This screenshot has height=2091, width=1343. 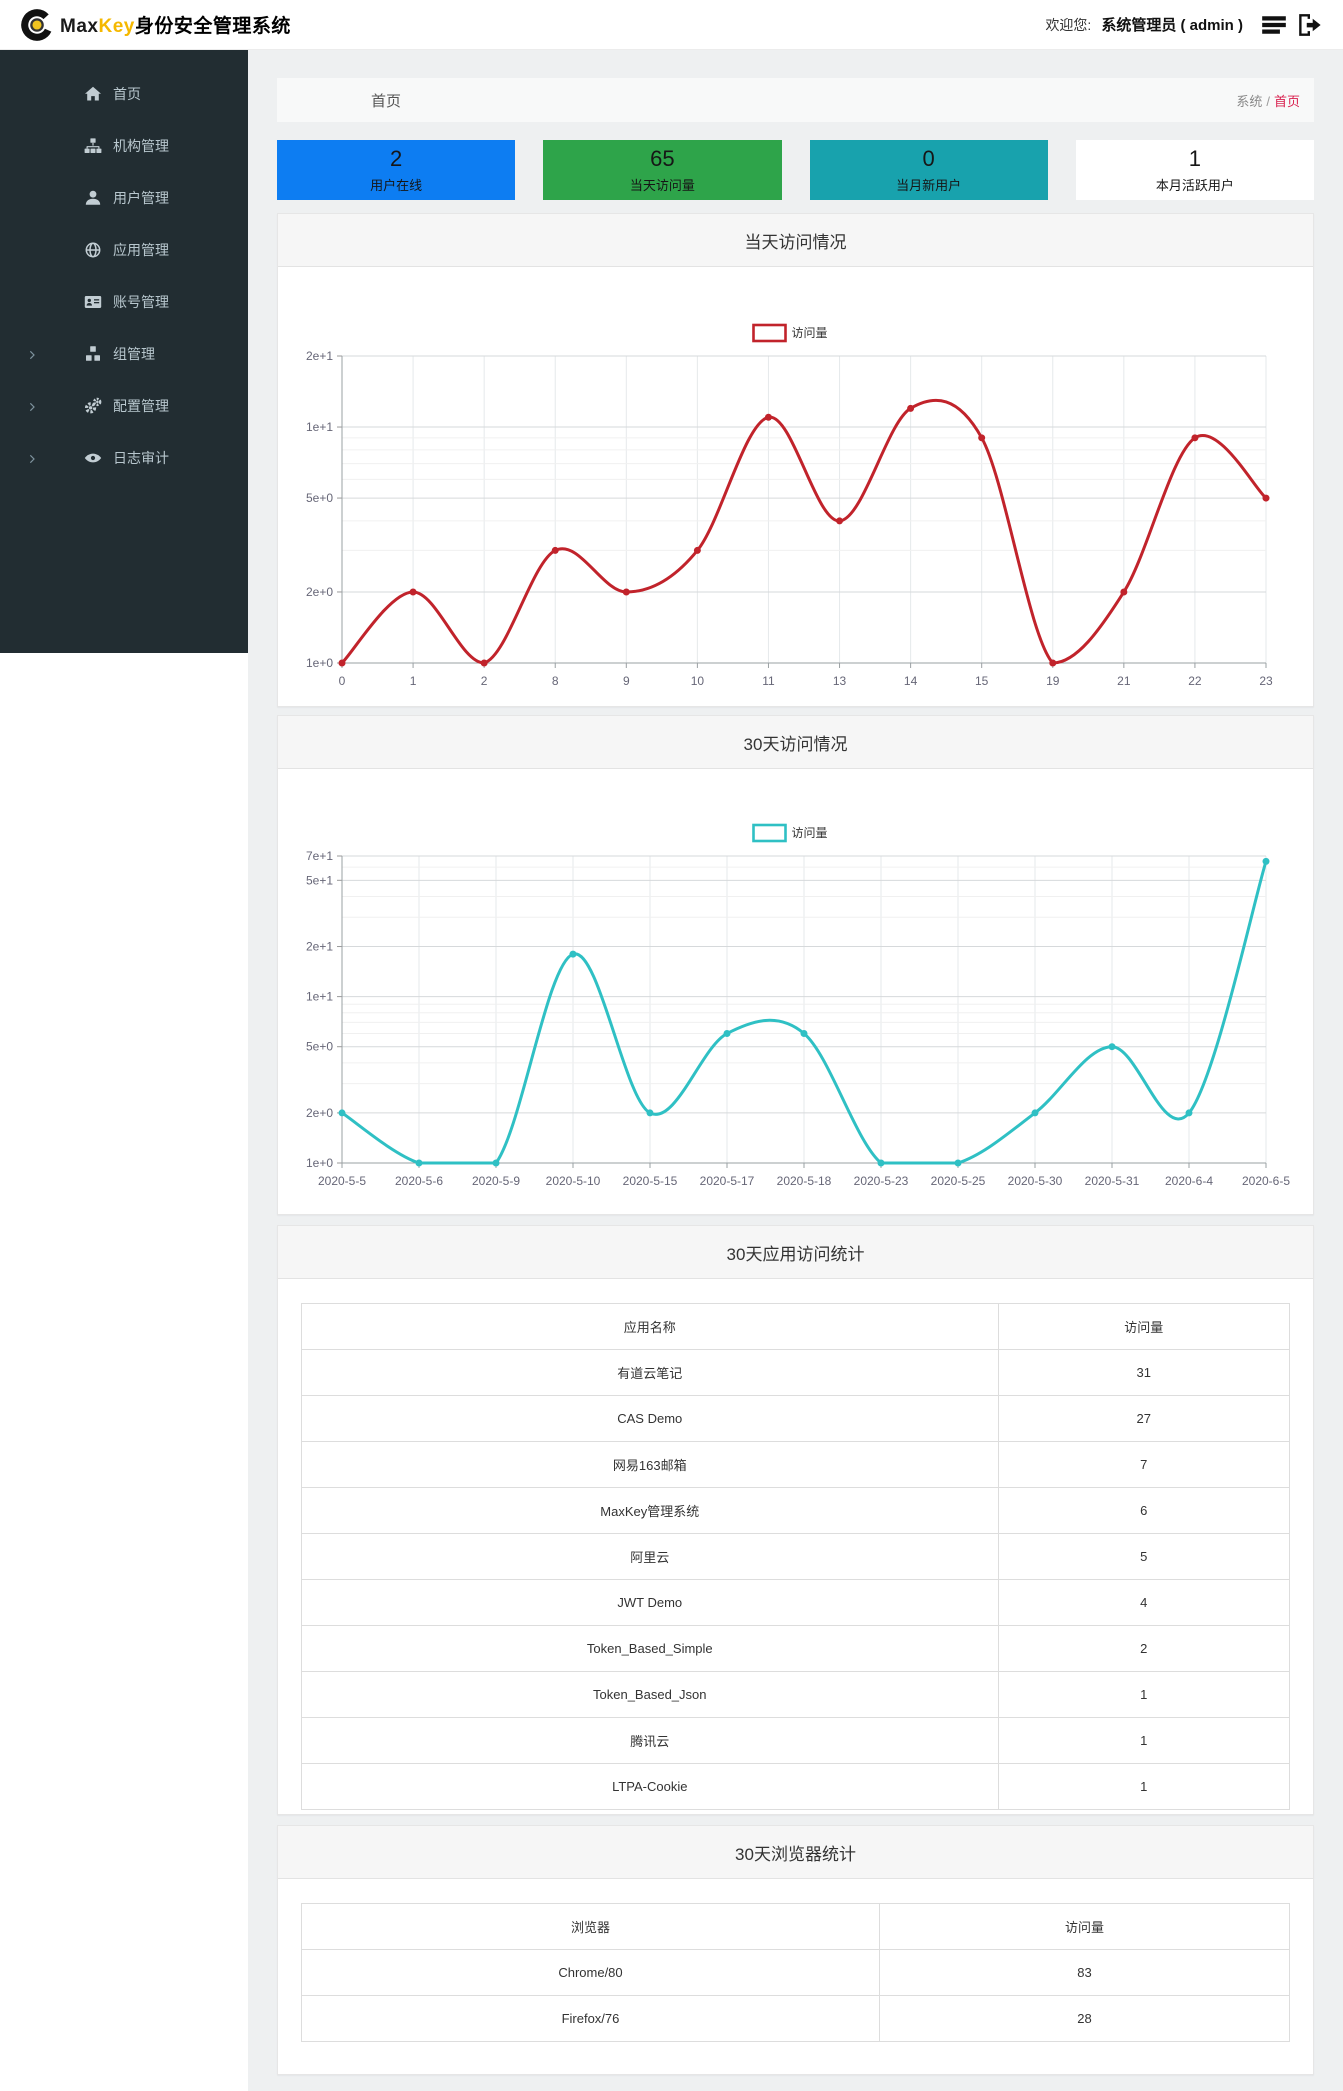 What do you see at coordinates (93, 458) in the screenshot?
I see `eye-icon` at bounding box center [93, 458].